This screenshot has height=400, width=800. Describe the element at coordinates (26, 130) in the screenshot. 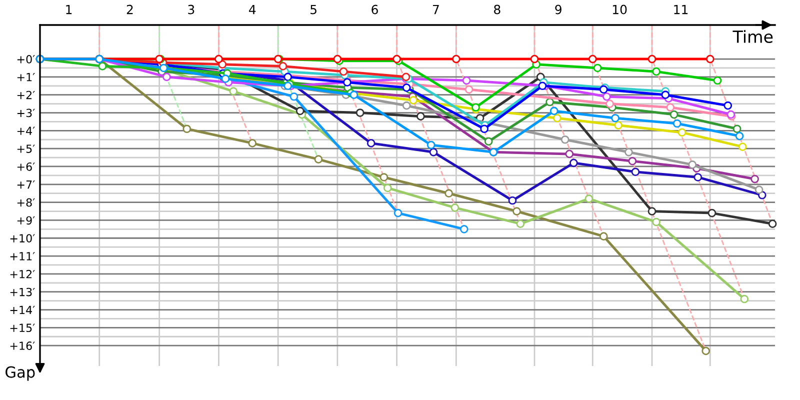

I see `y-tick-label: +4′` at that location.